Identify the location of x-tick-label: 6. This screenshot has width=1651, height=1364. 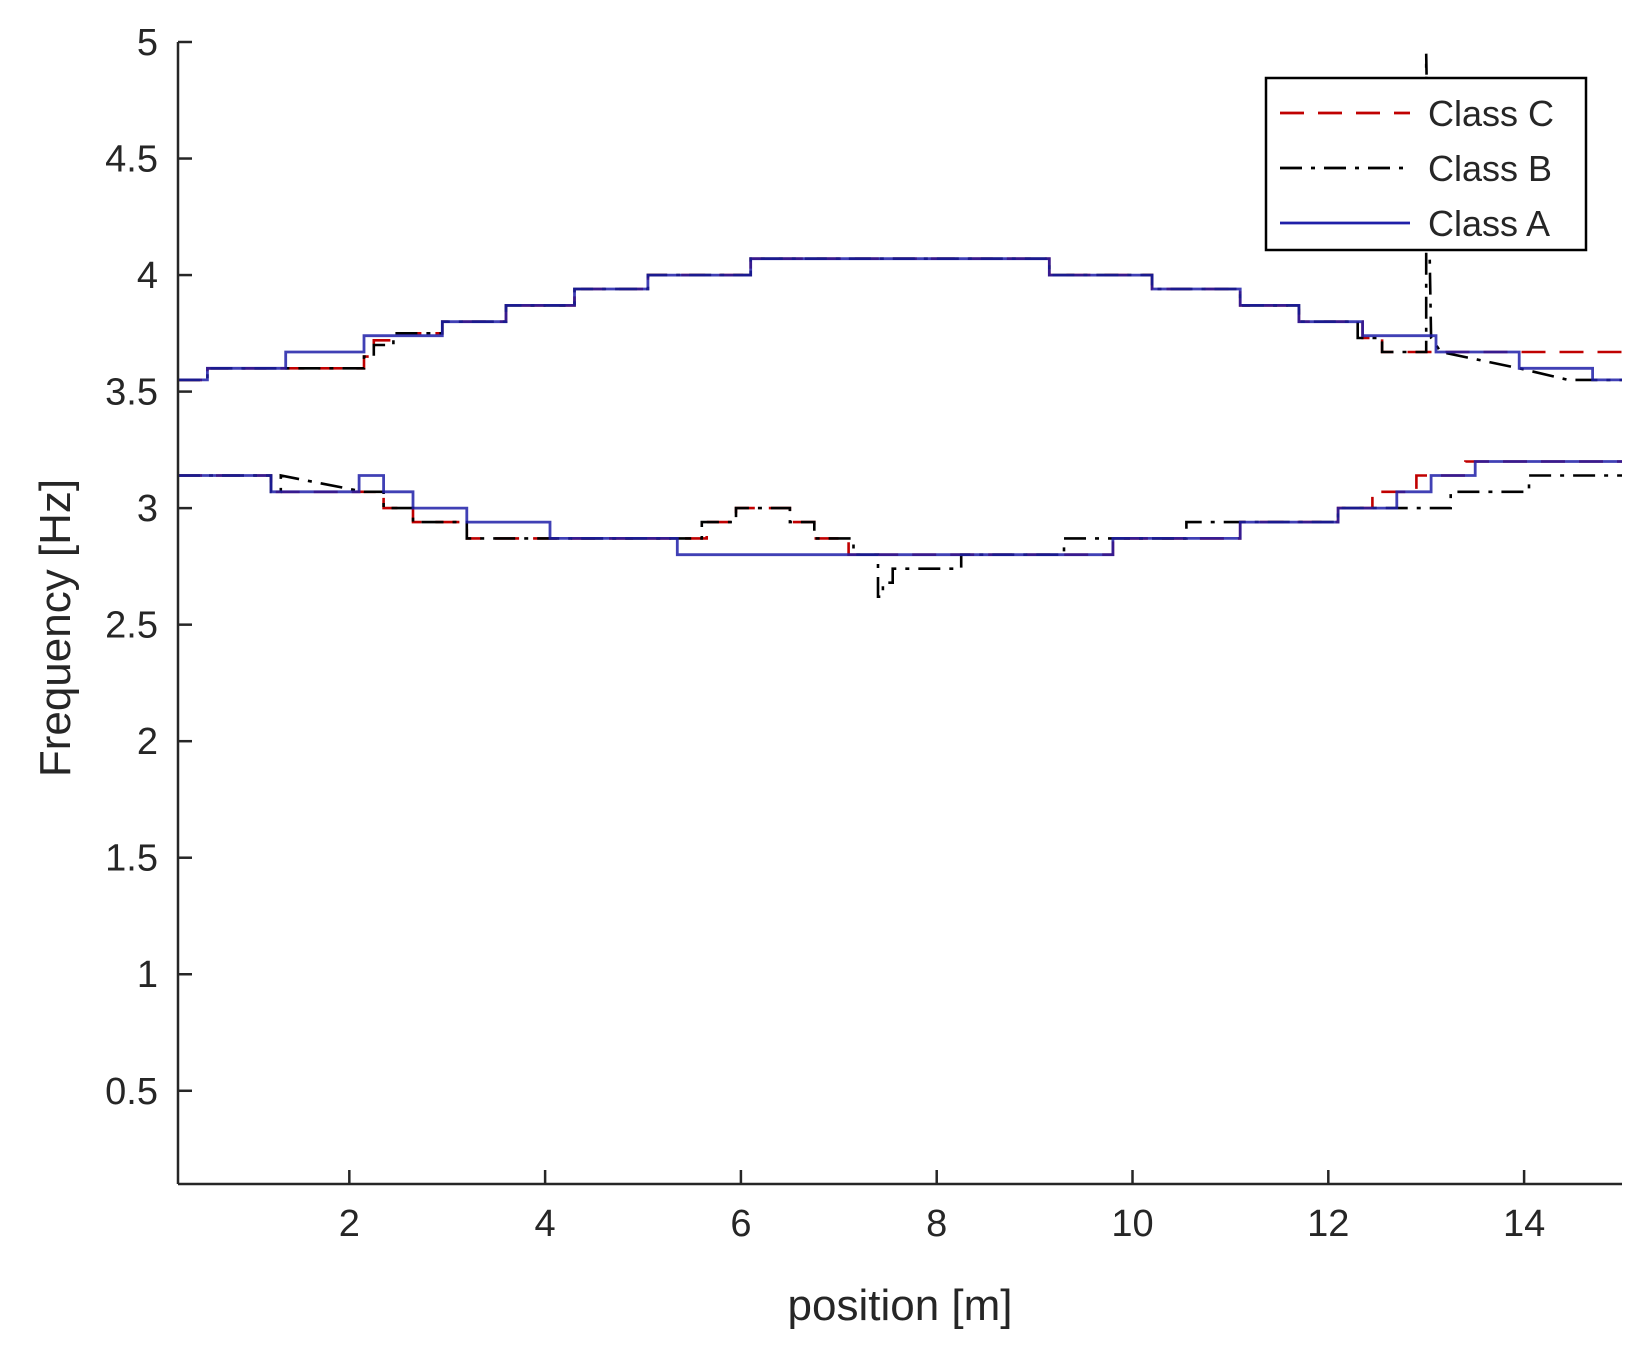
(740, 1224).